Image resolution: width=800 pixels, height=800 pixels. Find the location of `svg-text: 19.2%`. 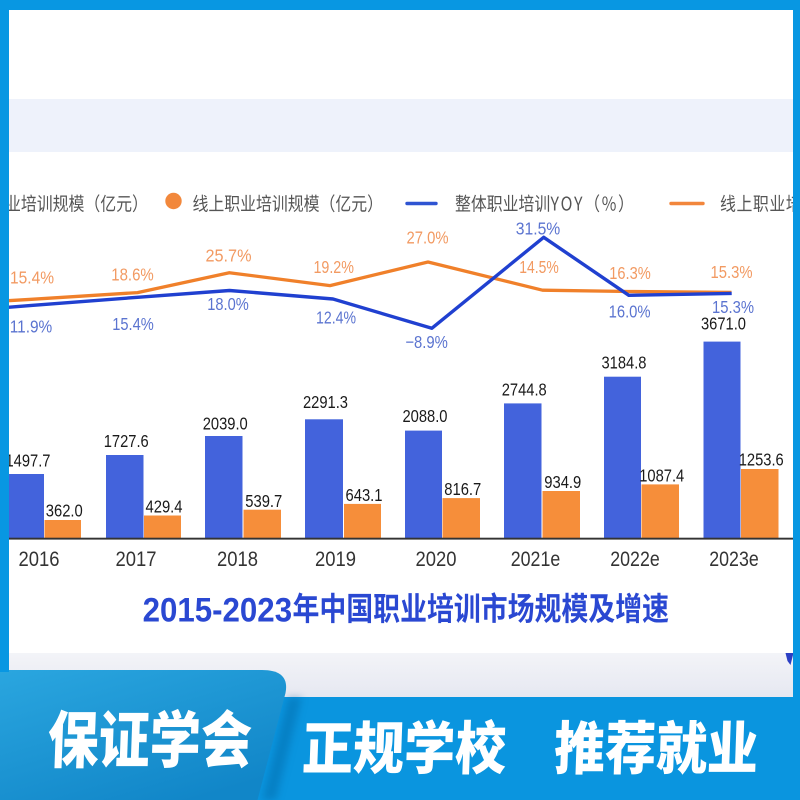

svg-text: 19.2% is located at coordinates (333, 267).